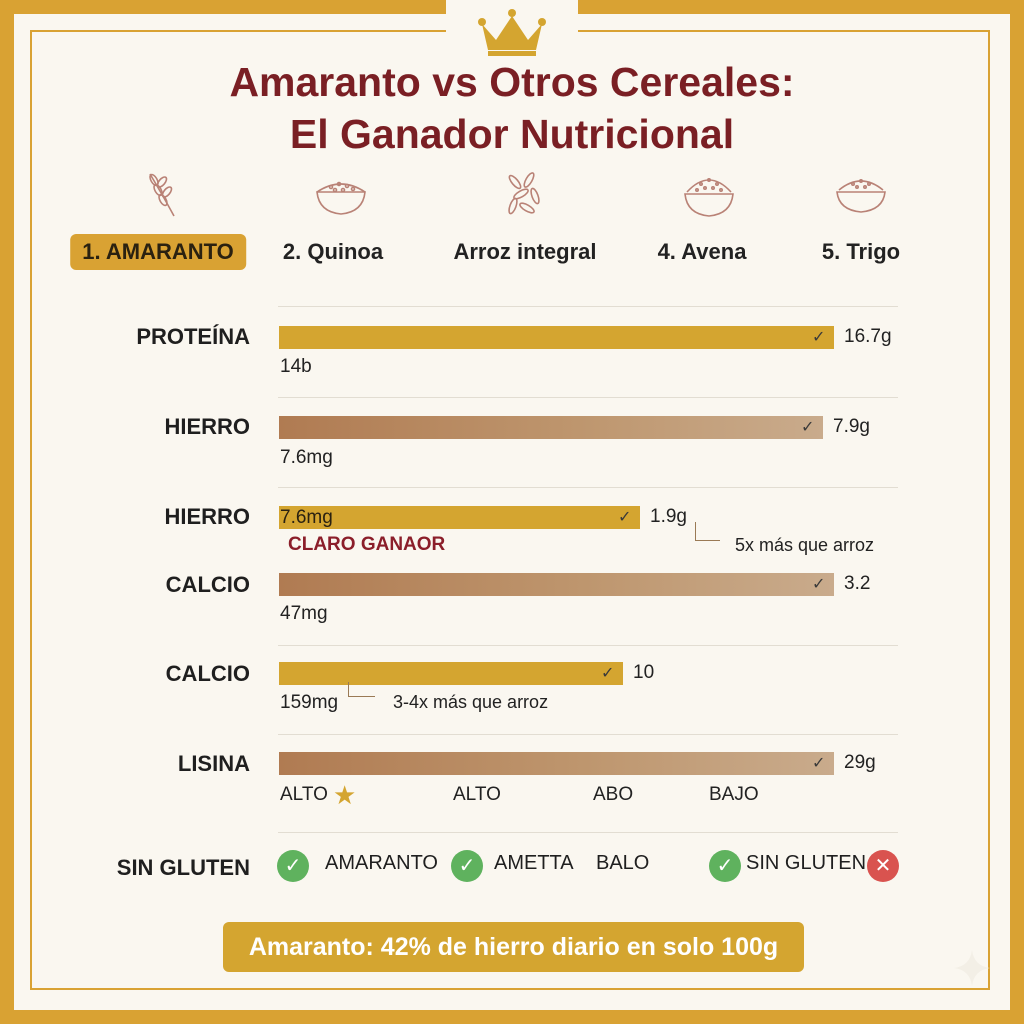 Image resolution: width=1024 pixels, height=1024 pixels. Describe the element at coordinates (306, 457) in the screenshot. I see `sub-value-hierro: 7.6mg` at that location.